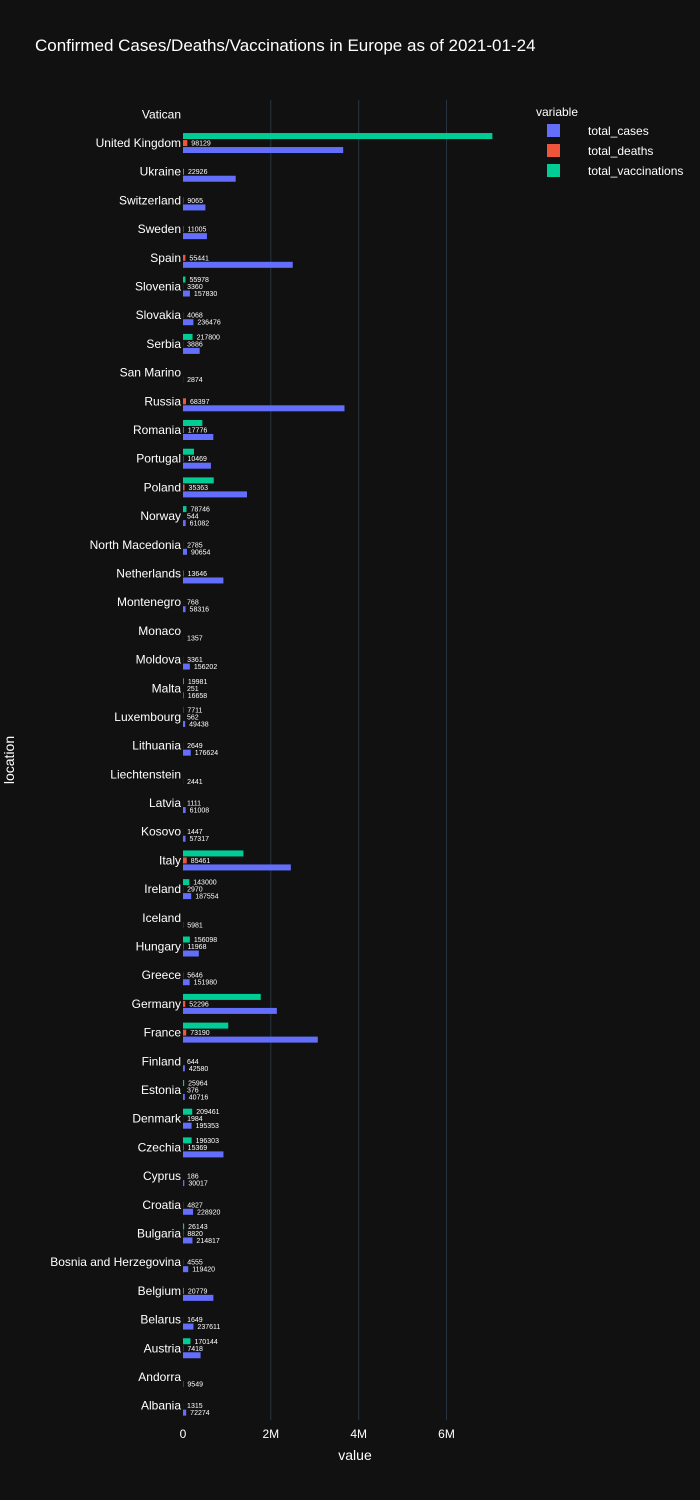 Image resolution: width=700 pixels, height=1500 pixels. Describe the element at coordinates (151, 373) in the screenshot. I see `y-tick-label: San Marino` at that location.